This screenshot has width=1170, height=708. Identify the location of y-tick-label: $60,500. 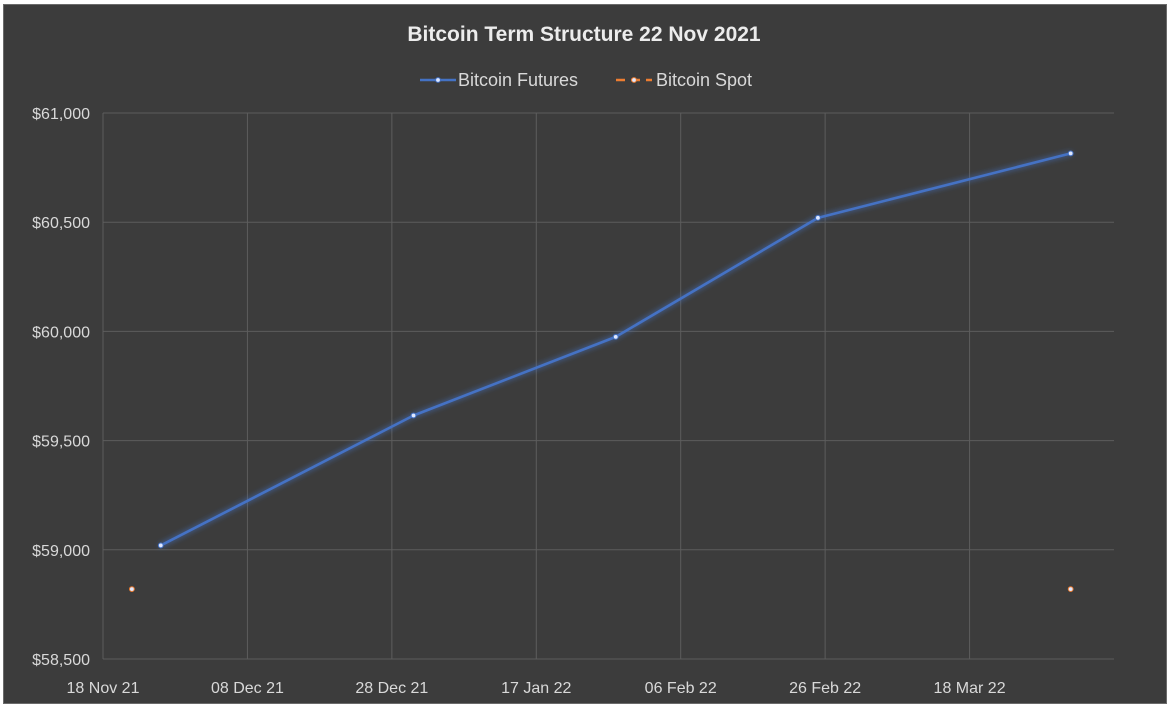
(61, 223).